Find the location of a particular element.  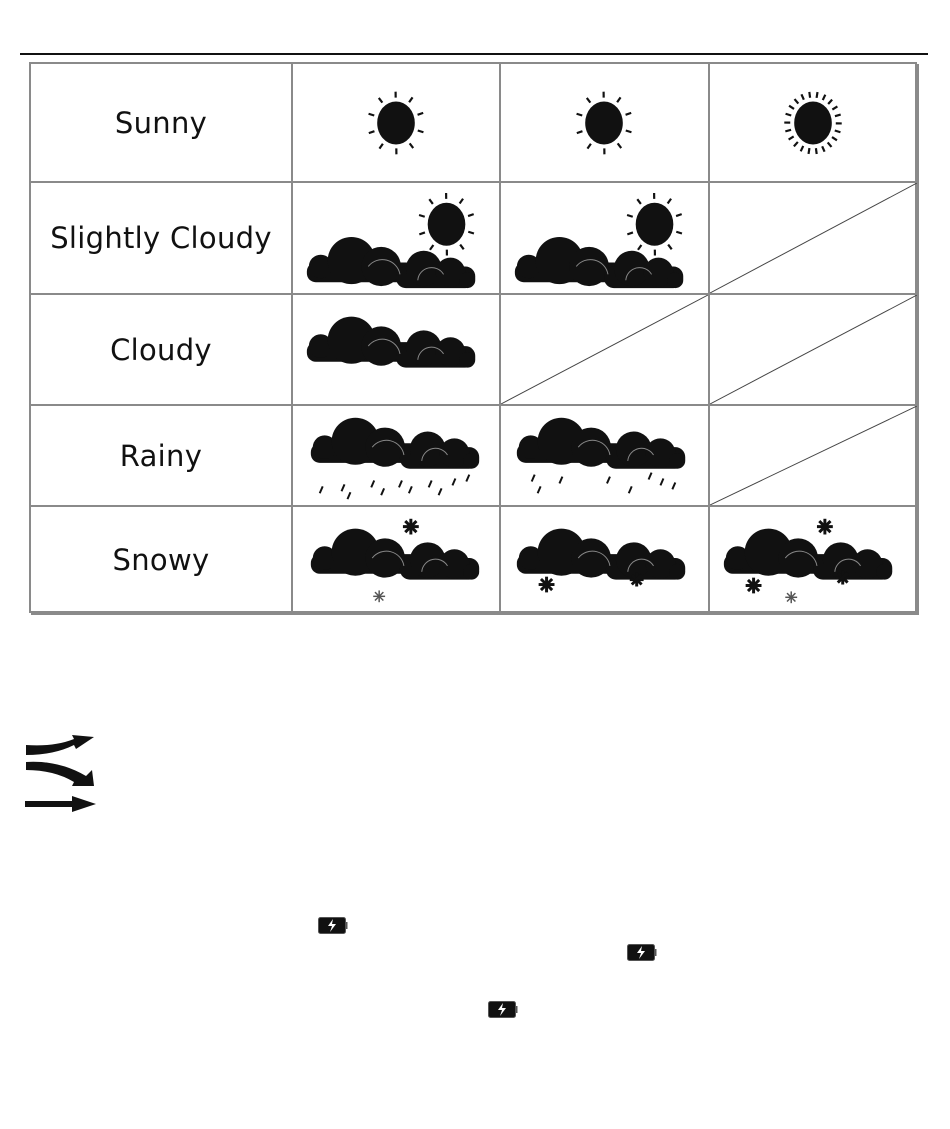

row-label: Cloudy is located at coordinates (162, 350).